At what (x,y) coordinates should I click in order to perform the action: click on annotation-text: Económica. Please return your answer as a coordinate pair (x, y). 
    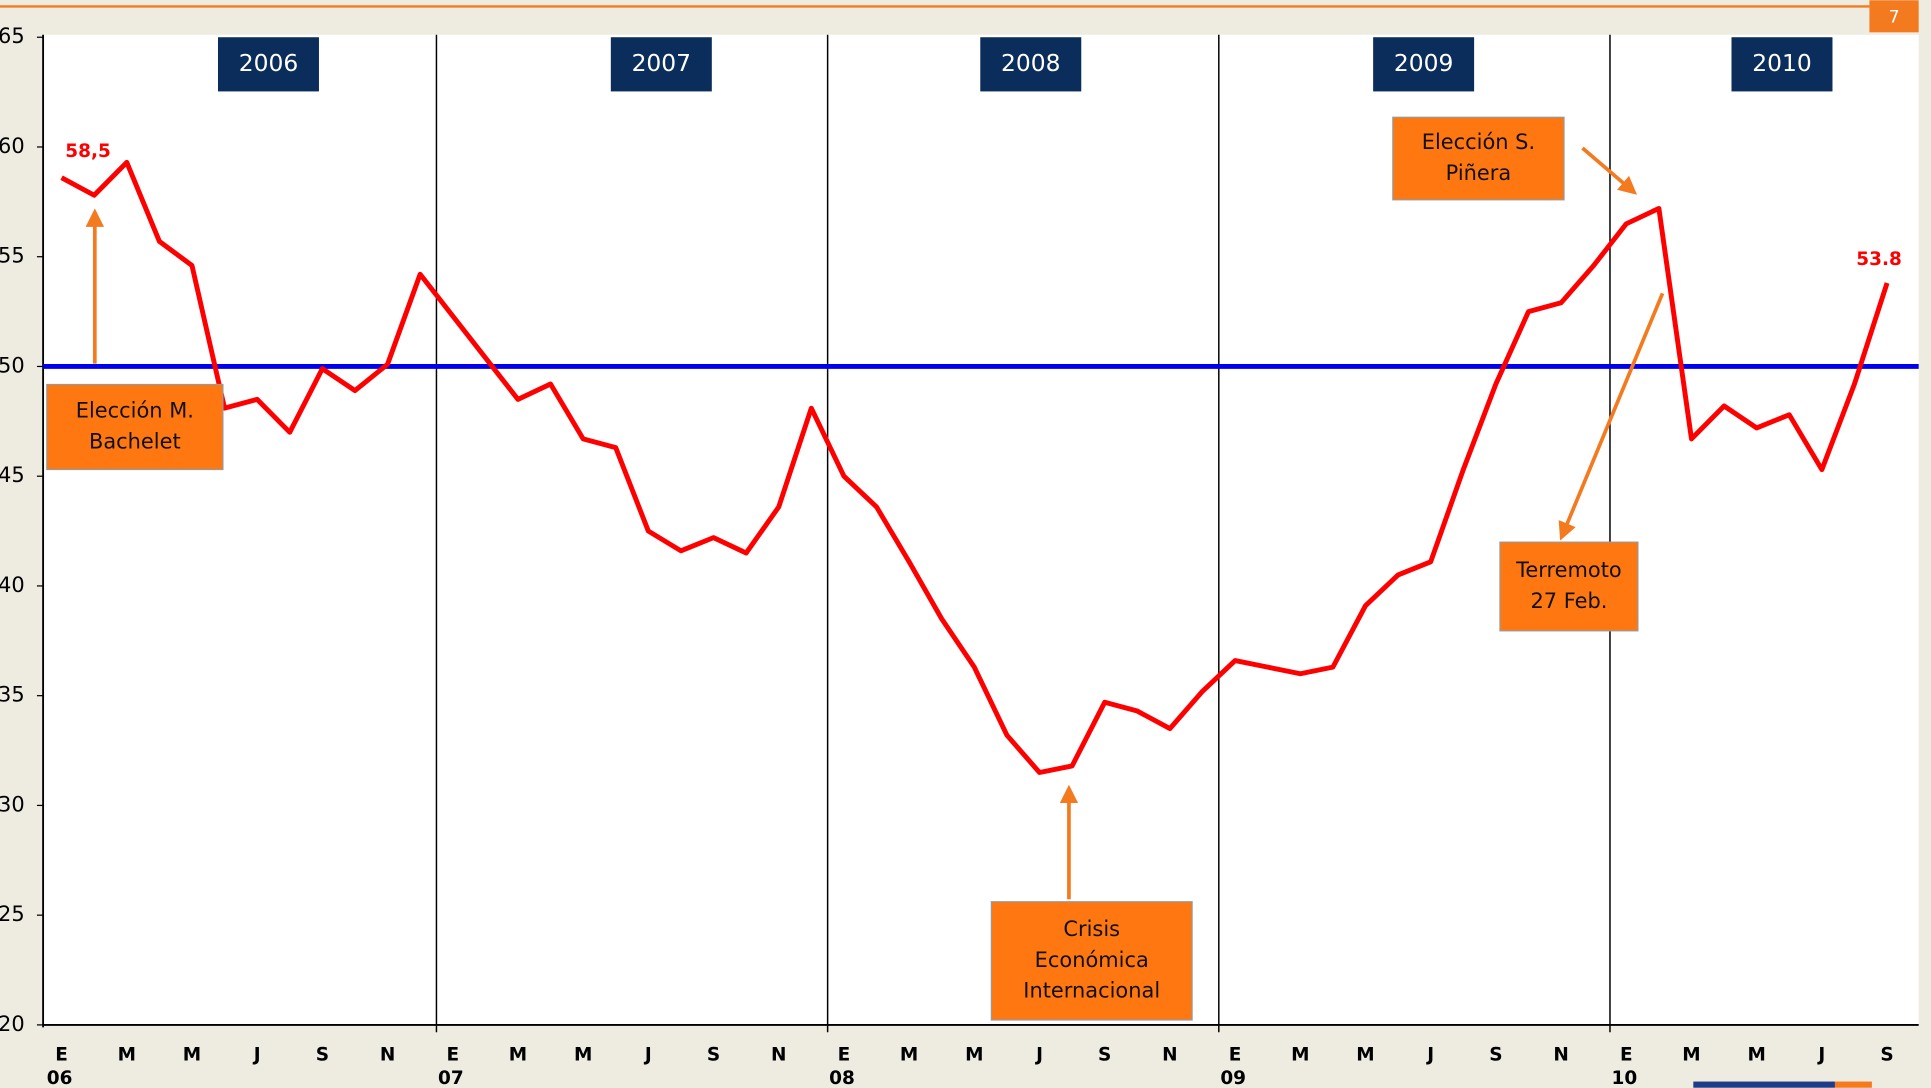
    Looking at the image, I should click on (1092, 960).